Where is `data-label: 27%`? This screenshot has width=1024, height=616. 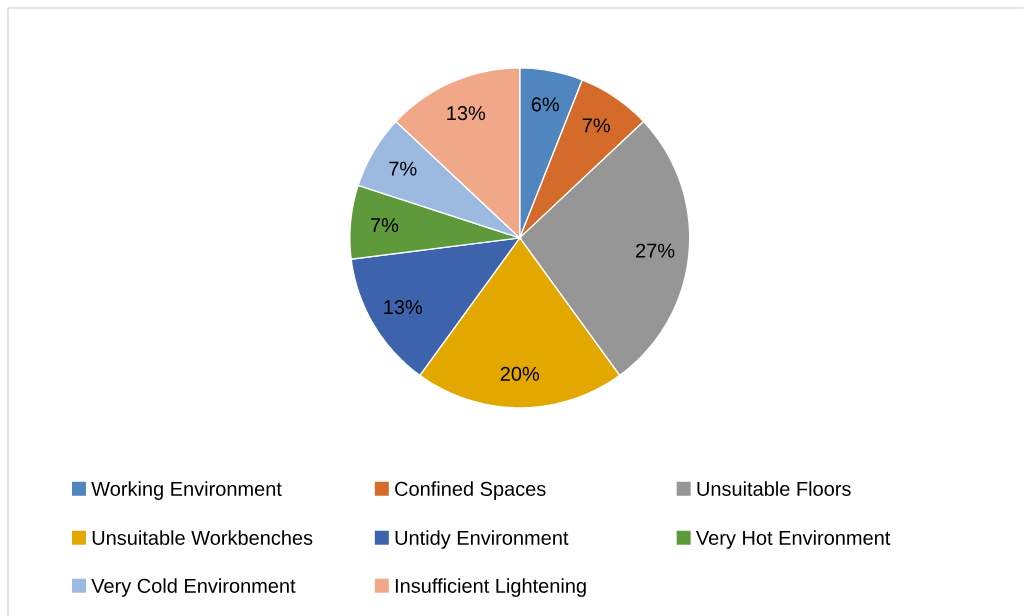 data-label: 27% is located at coordinates (655, 250).